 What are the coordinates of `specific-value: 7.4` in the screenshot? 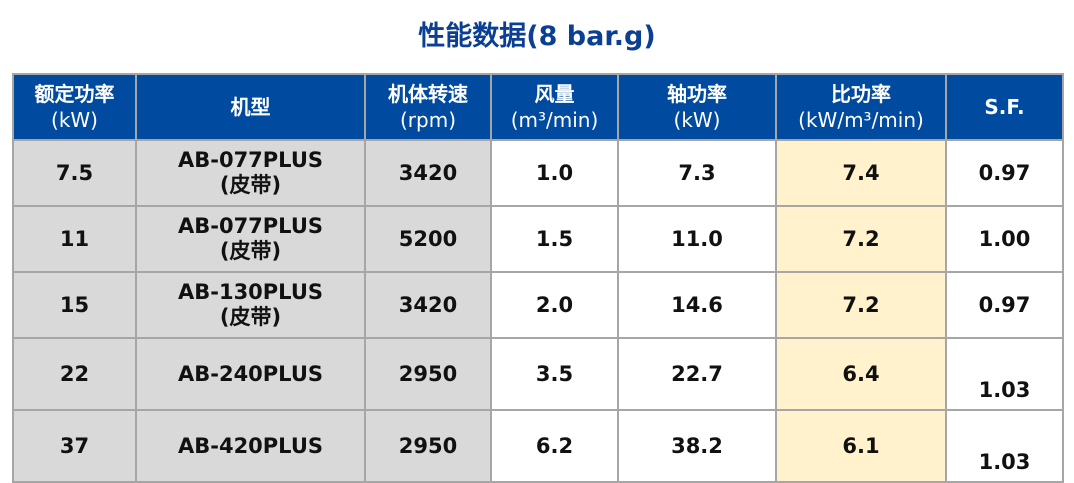 It's located at (861, 172).